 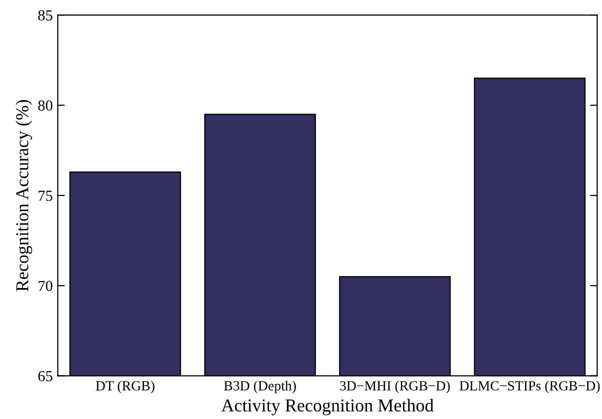 What do you see at coordinates (395, 387) in the screenshot?
I see `x-tick-label: 3D−MHI (RGB−D)` at bounding box center [395, 387].